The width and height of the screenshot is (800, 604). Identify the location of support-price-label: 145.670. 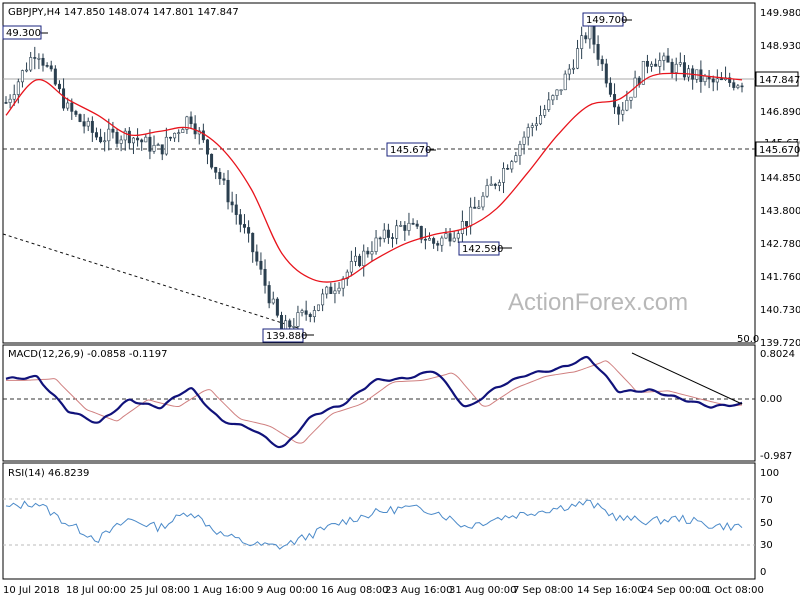
(779, 150).